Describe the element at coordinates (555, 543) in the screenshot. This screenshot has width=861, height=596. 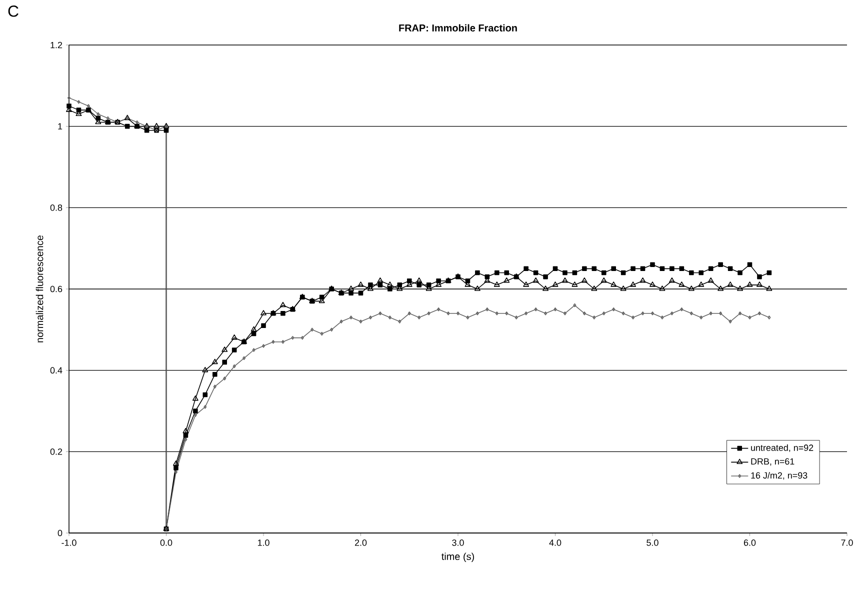
I see `x-tick-label: 4.0` at that location.